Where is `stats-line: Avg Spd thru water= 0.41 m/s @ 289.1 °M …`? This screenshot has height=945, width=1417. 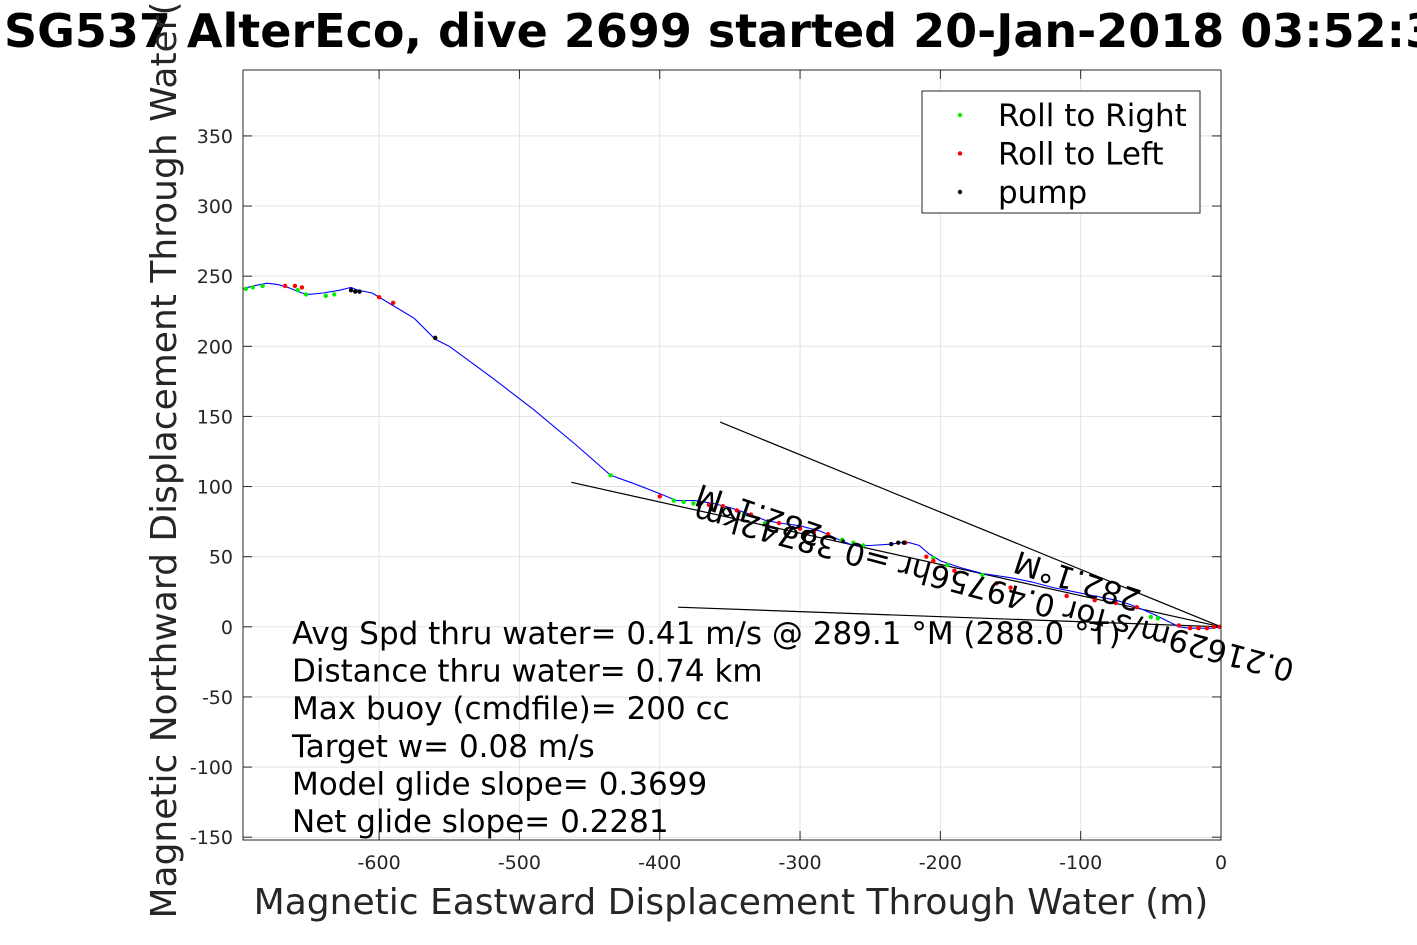 stats-line: Avg Spd thru water= 0.41 m/s @ 289.1 °M … is located at coordinates (706, 634).